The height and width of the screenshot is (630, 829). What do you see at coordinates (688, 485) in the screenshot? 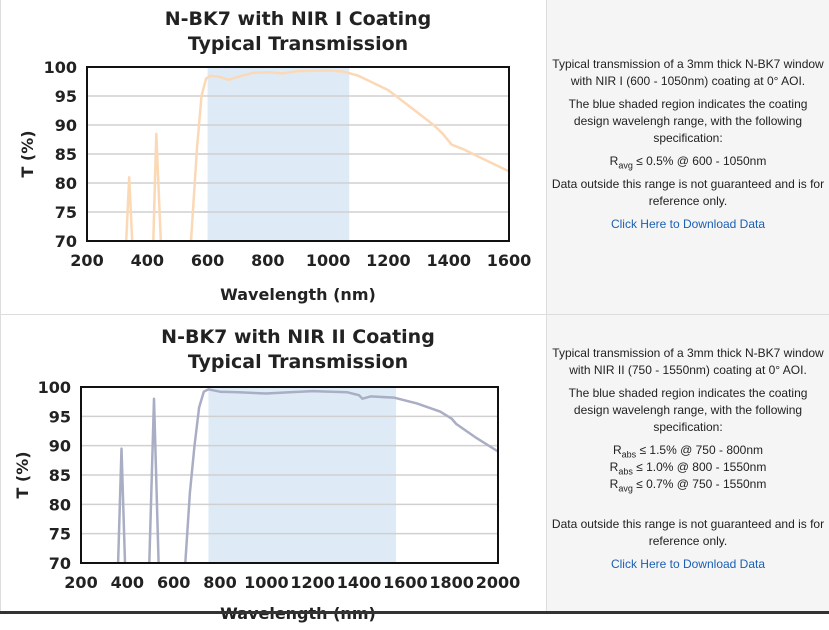
I see `spec-line: Ravg ≤ 0.7% @ 750 - 1550nm` at bounding box center [688, 485].